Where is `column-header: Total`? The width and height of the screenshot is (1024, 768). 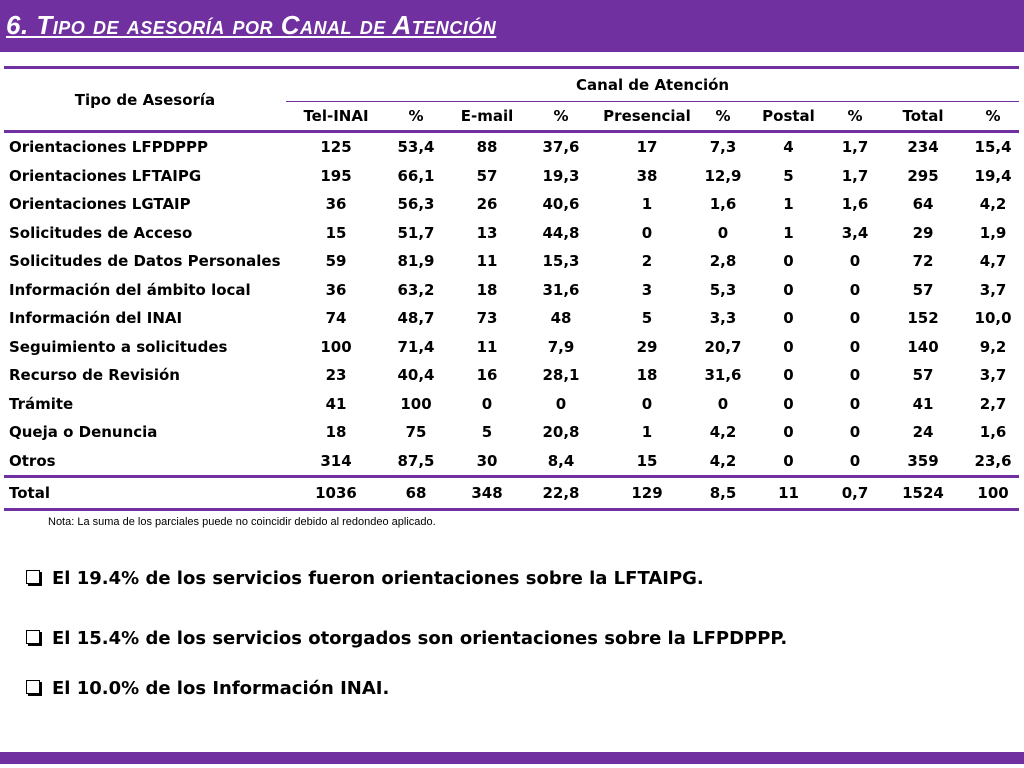 column-header: Total is located at coordinates (923, 117).